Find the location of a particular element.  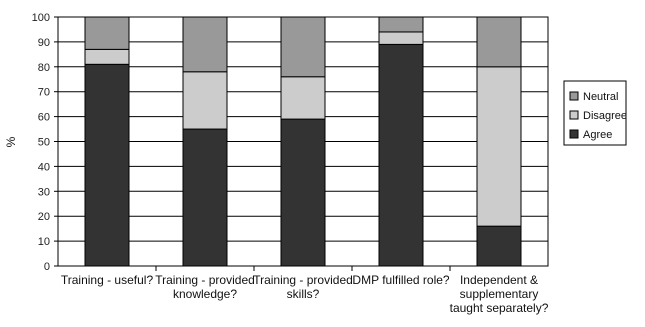

y-axis-ticks: 0 10 20 30 40 50 60 70 80 90 100 is located at coordinates (45, 142).